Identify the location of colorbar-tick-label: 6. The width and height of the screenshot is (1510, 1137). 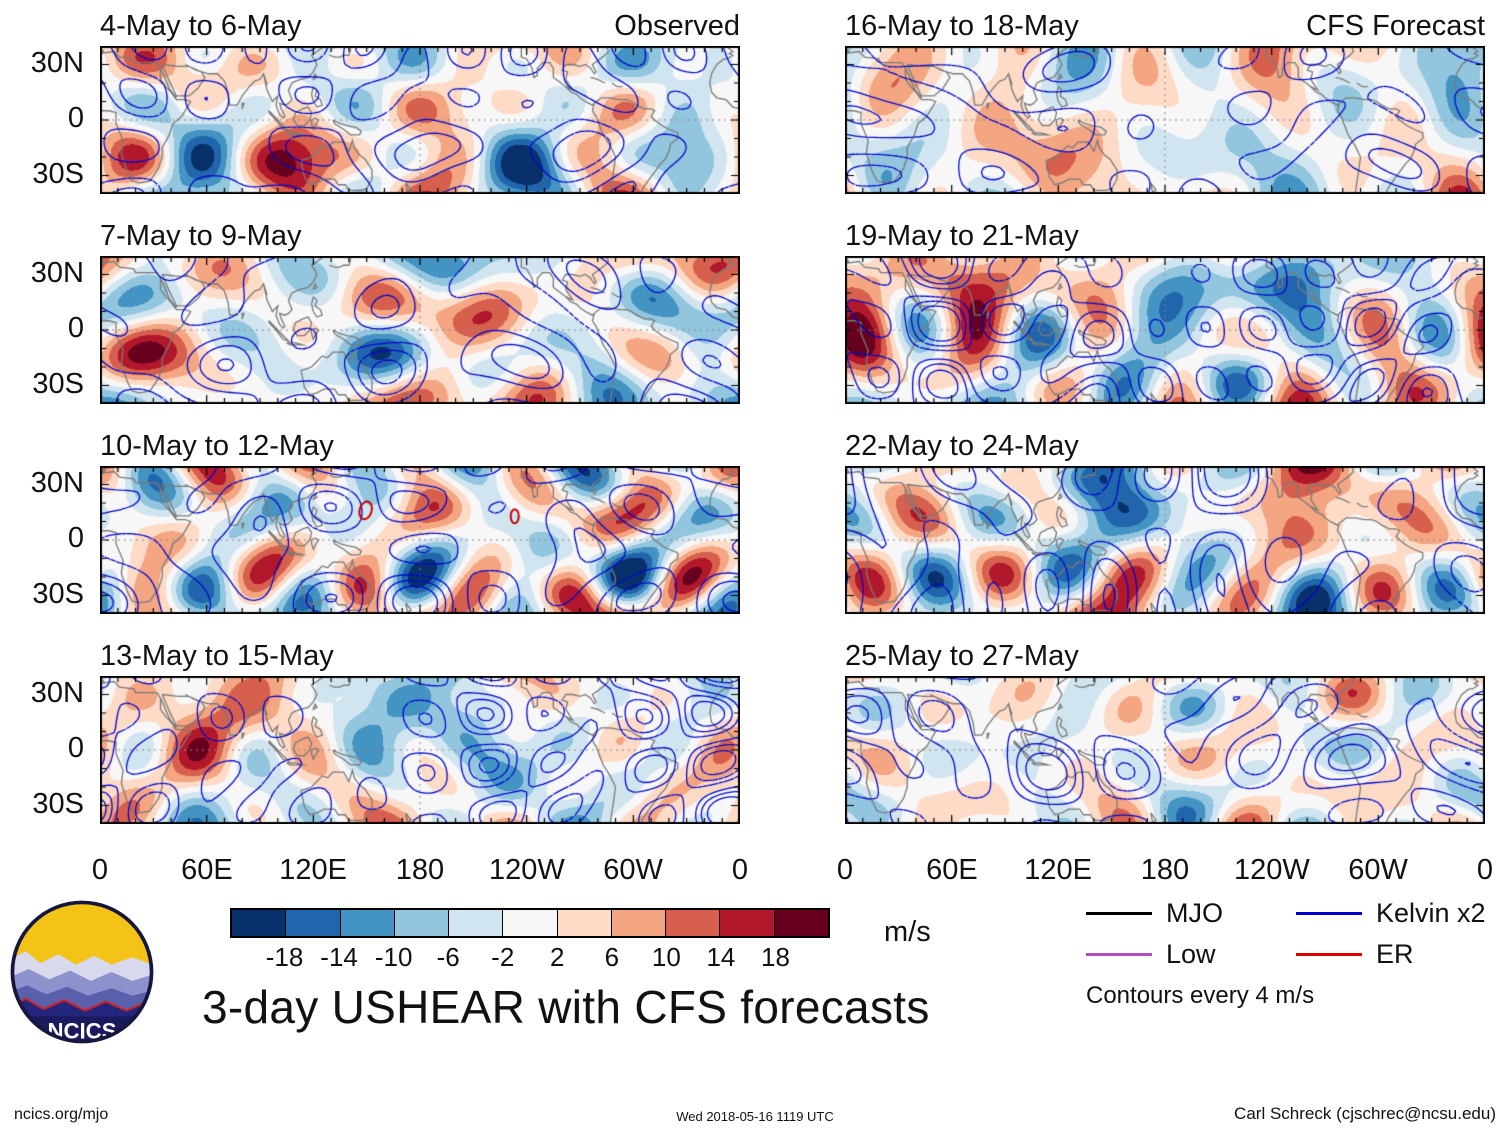
(612, 957).